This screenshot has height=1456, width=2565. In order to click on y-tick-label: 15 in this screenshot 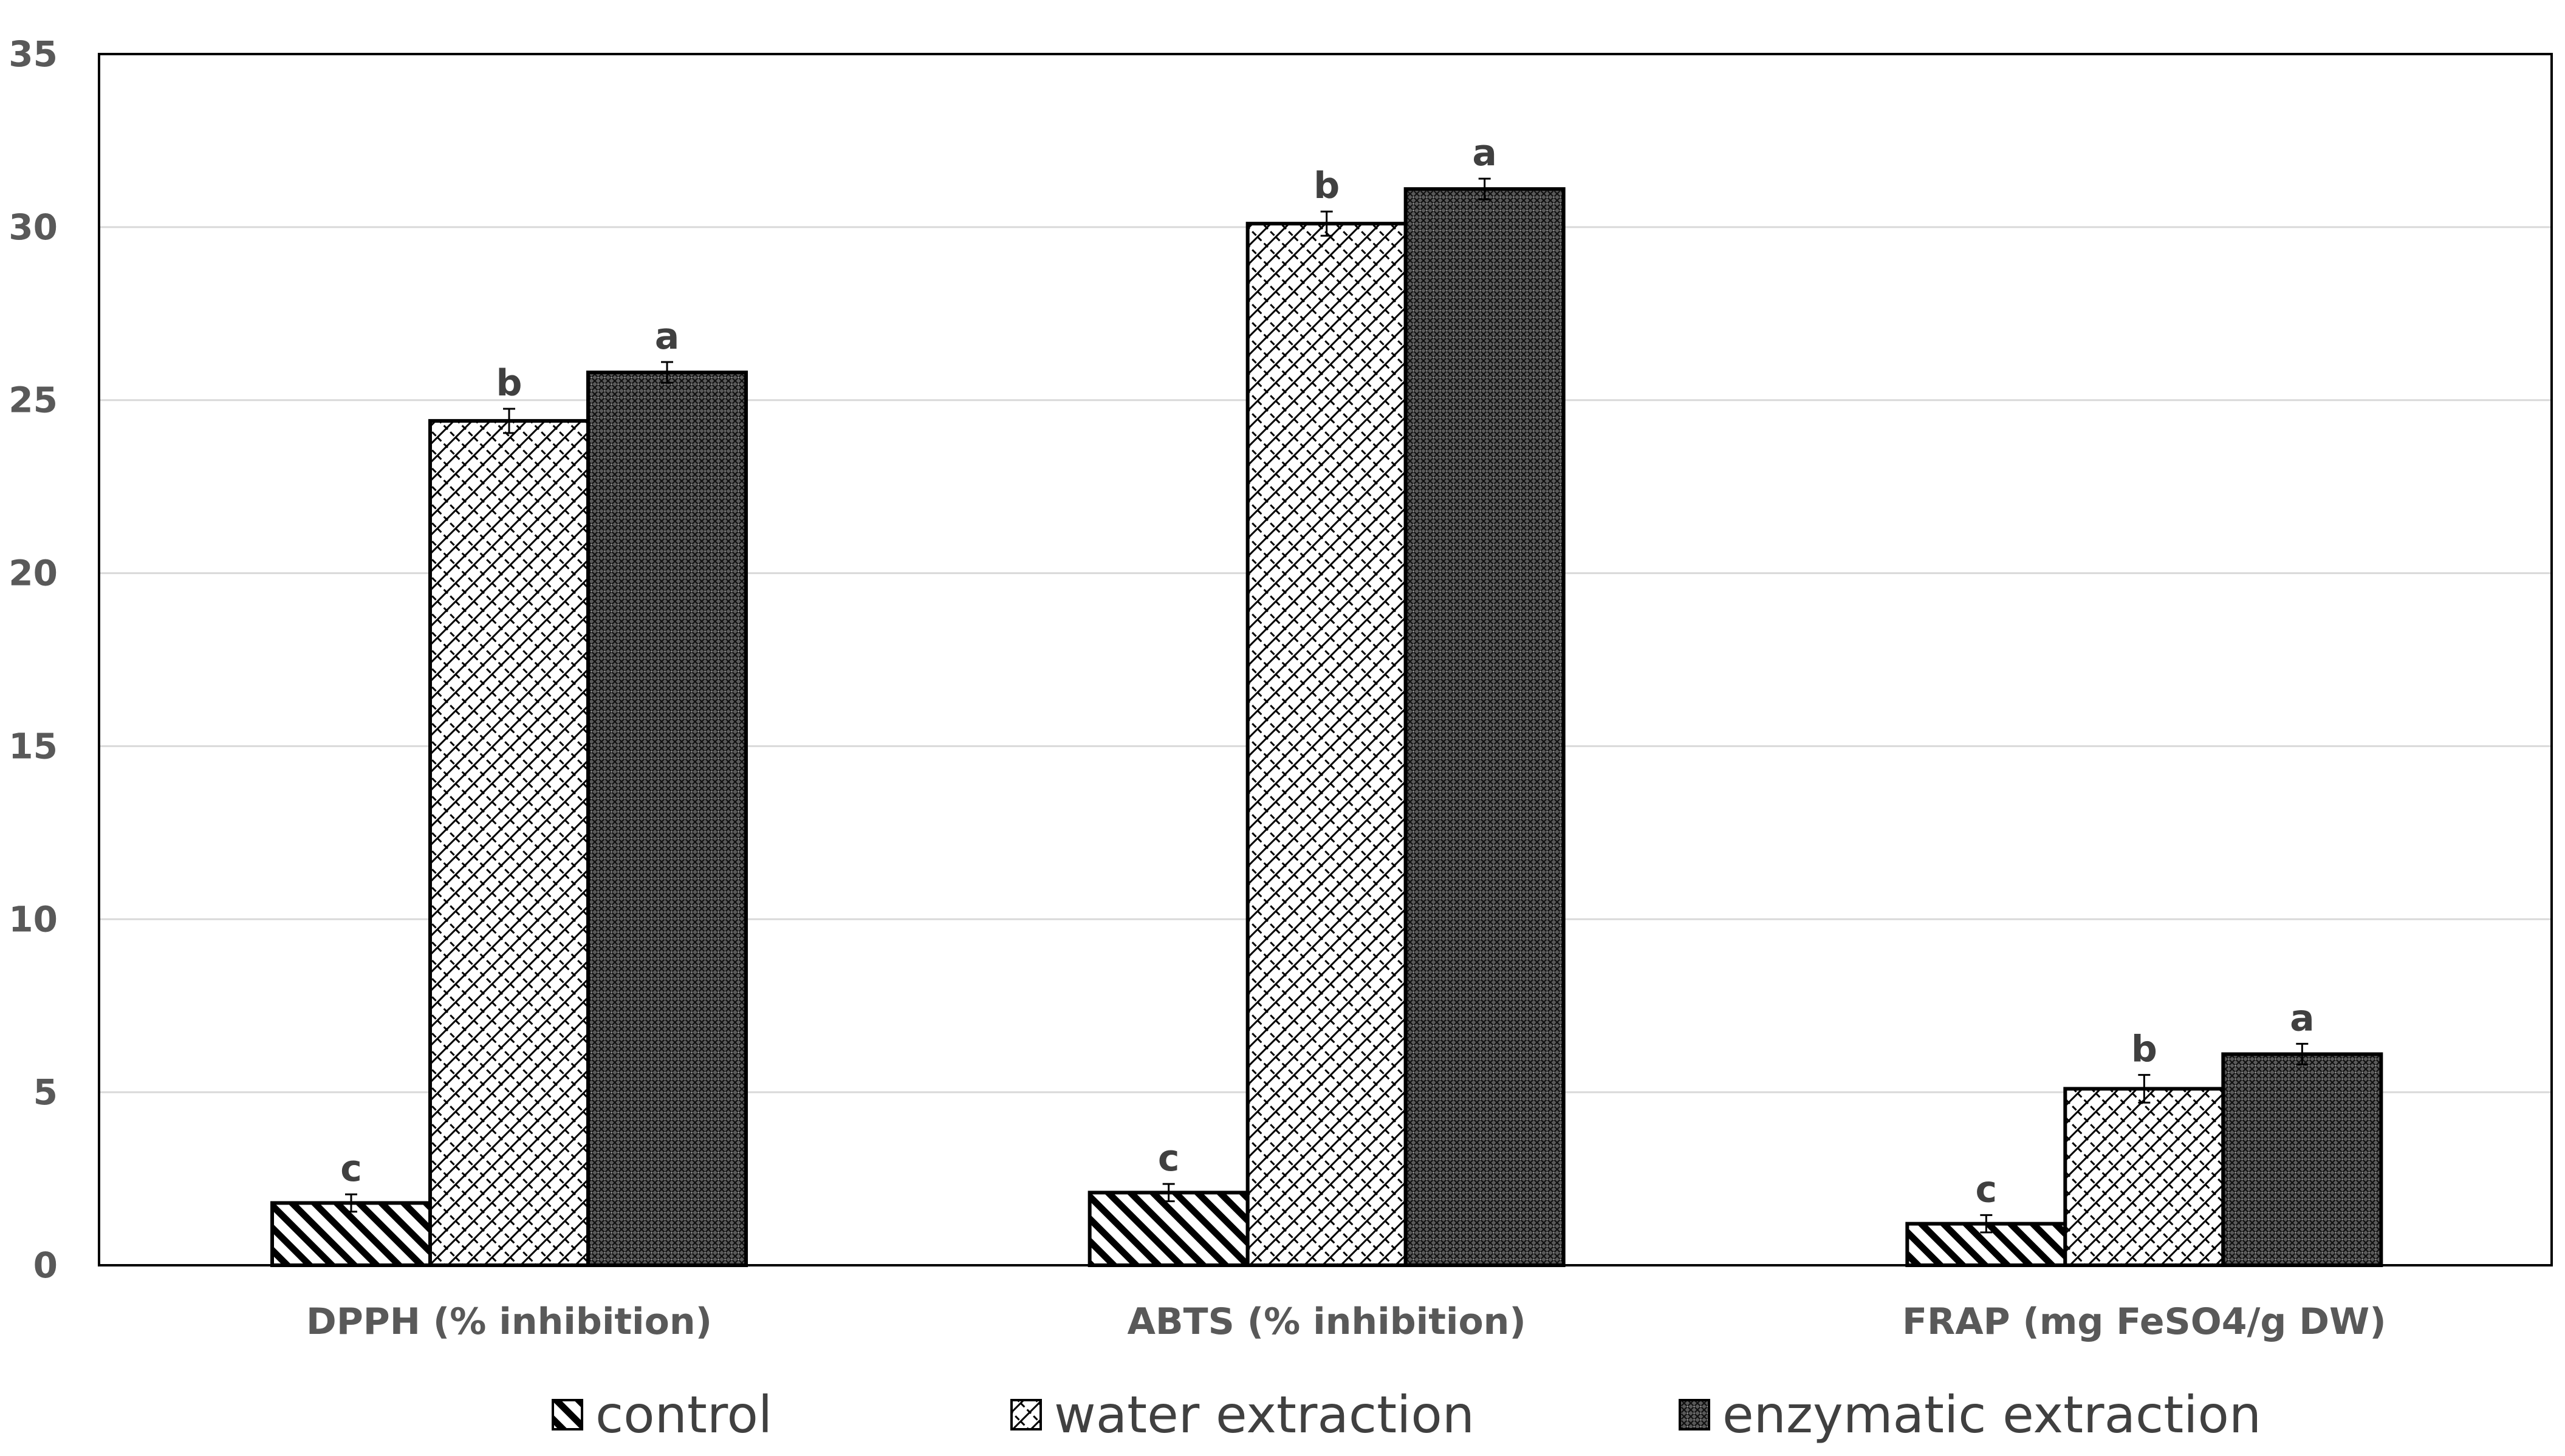, I will do `click(33, 746)`.